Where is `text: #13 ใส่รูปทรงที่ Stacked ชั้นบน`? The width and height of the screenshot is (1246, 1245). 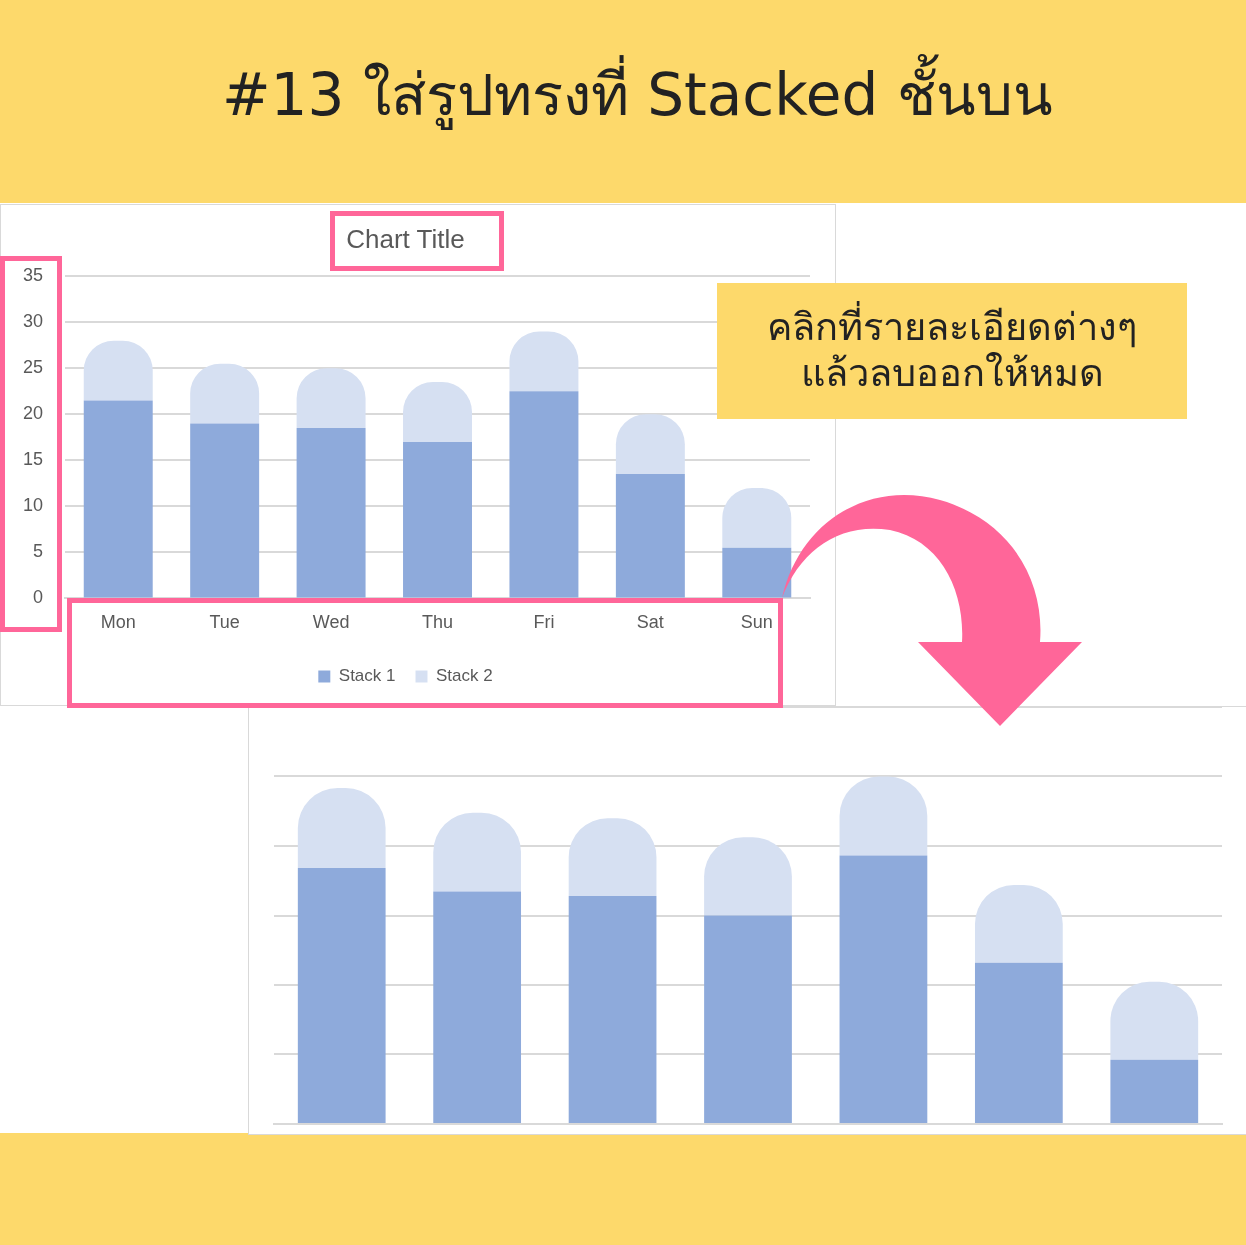 text: #13 ใส่รูปทรงที่ Stacked ชั้นบน is located at coordinates (637, 92).